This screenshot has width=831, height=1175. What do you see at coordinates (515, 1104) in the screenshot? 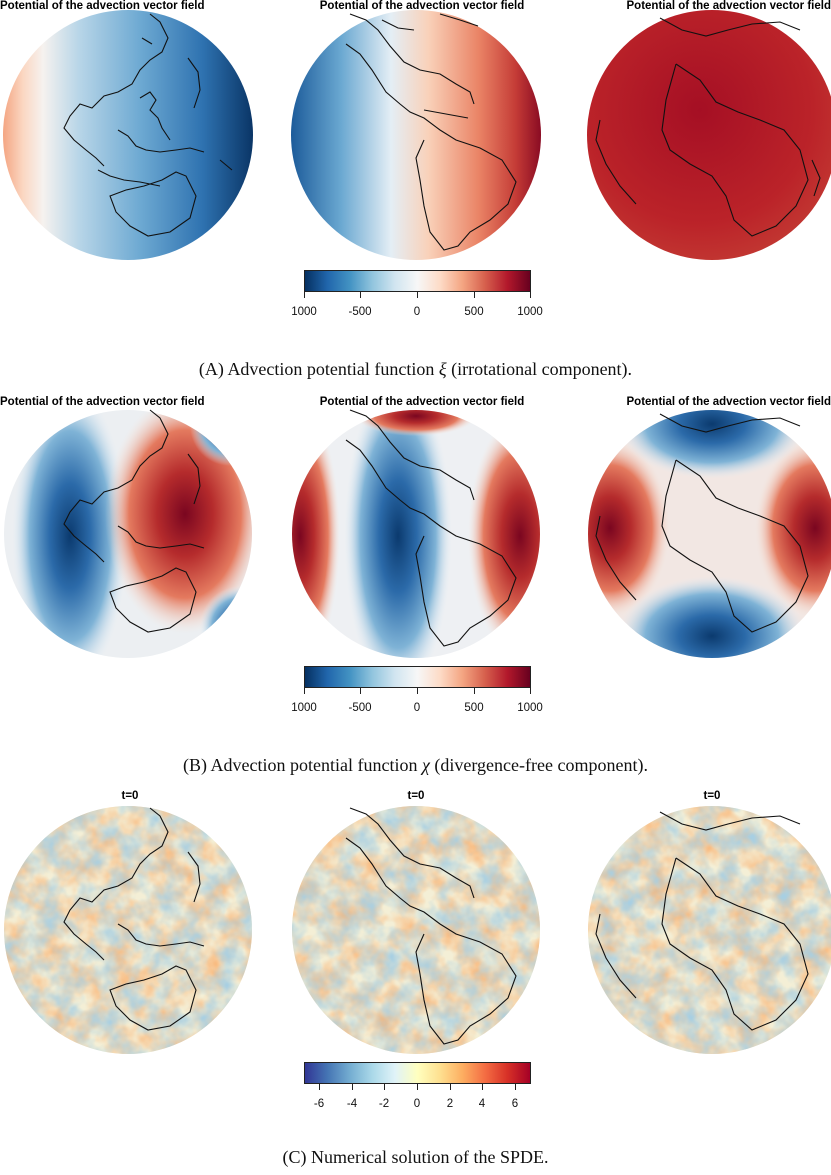
I see `colorbar-tick-label: 6` at bounding box center [515, 1104].